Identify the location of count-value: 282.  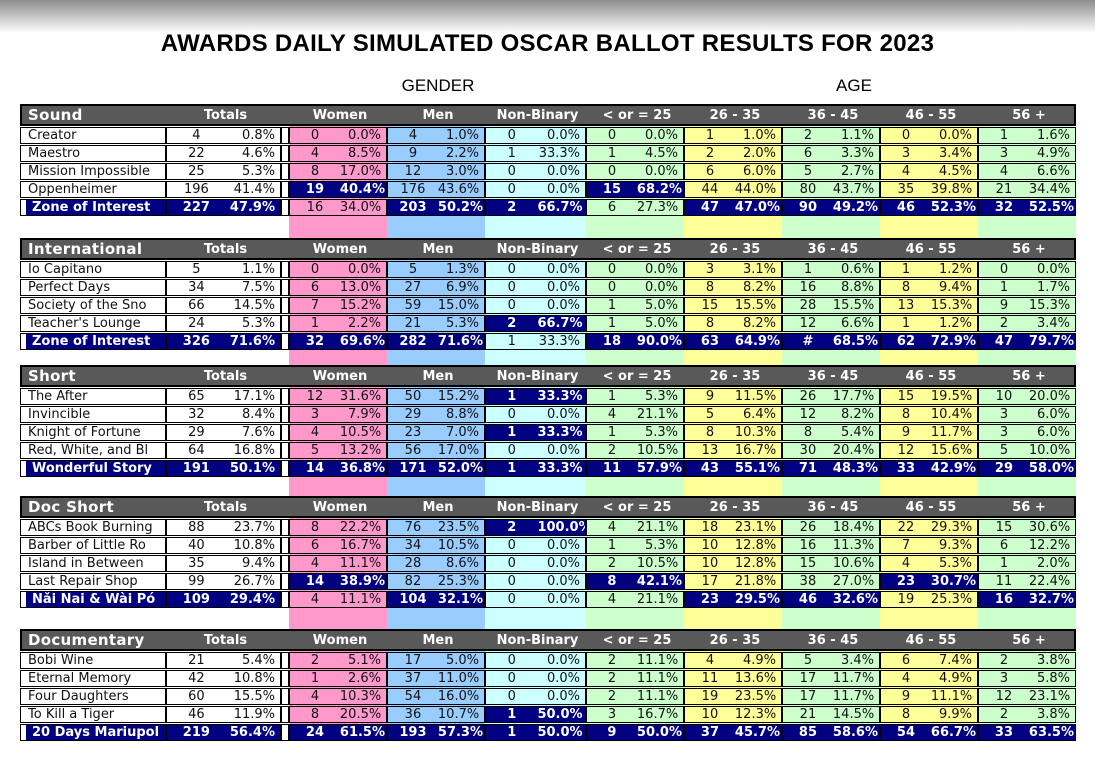
(413, 341).